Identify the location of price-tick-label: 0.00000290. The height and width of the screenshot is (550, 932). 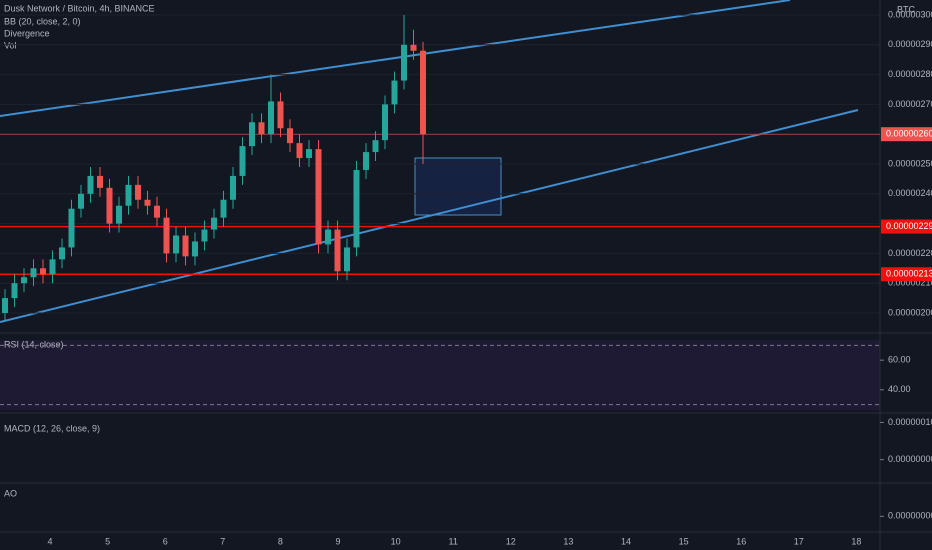
(910, 44).